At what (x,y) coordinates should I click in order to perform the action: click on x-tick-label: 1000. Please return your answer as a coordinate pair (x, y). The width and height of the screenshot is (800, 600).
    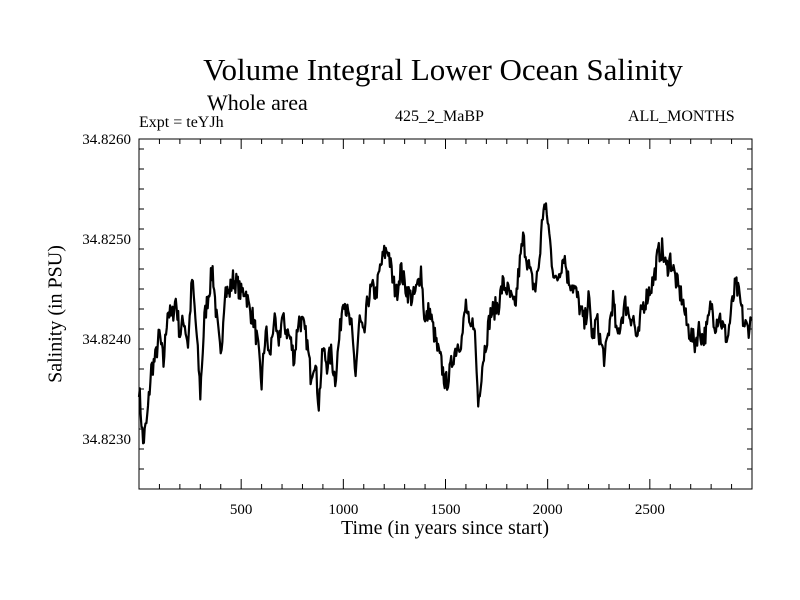
    Looking at the image, I should click on (343, 510).